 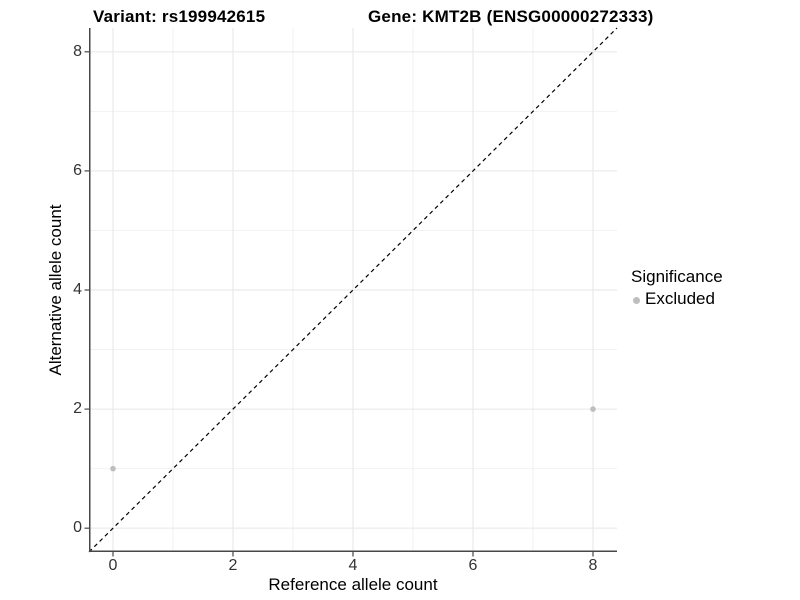 What do you see at coordinates (113, 565) in the screenshot?
I see `x-tick-label: 0` at bounding box center [113, 565].